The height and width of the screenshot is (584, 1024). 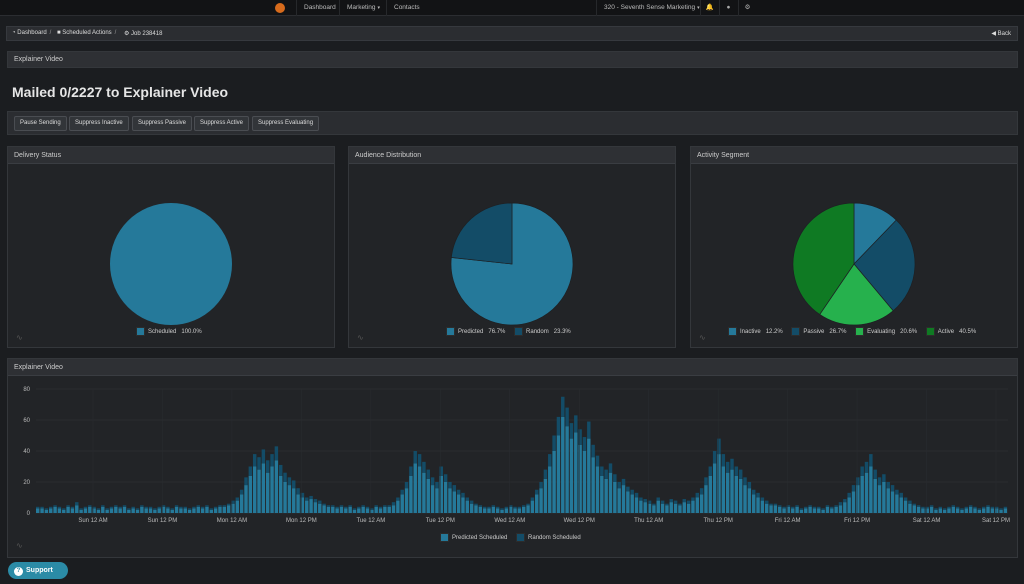 I want to click on nav-dashboard: Dashboard, so click(x=319, y=8).